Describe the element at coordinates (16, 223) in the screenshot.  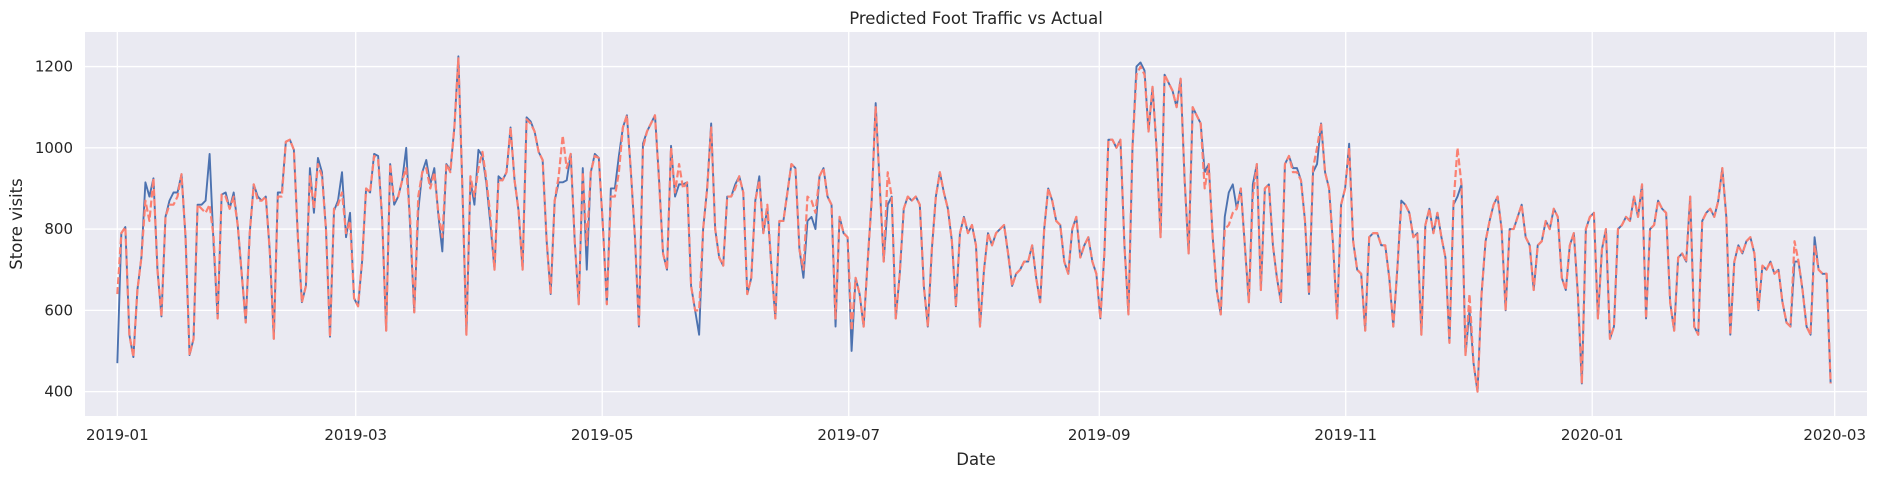
I see `y-axis-label: Store visits` at that location.